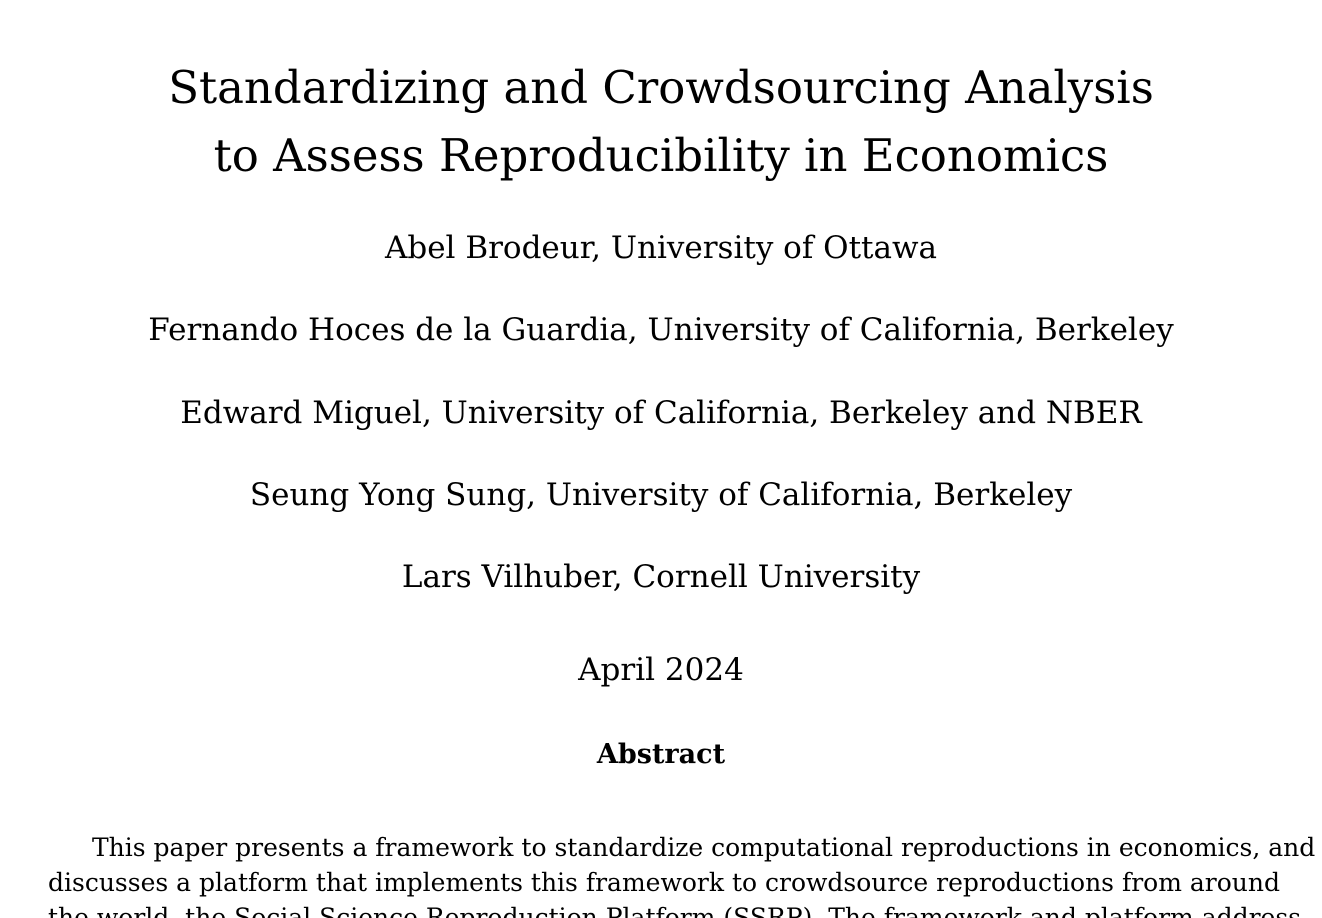 The image size is (1322, 918). I want to click on author-5: Lars Vilhuber, Cornell University, so click(661, 577).